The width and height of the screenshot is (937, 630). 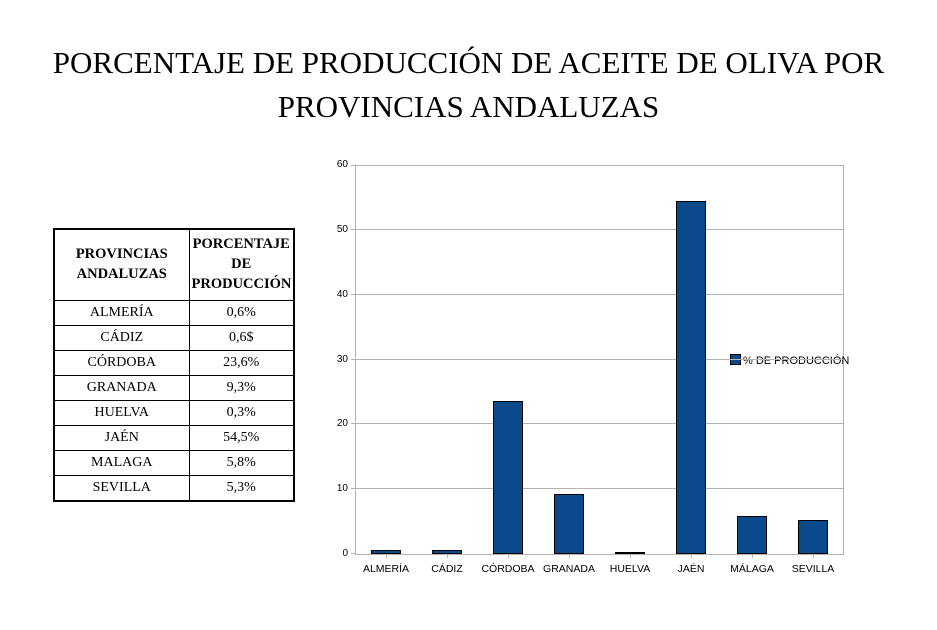 I want to click on percentage-cell: 23,6%, so click(x=241, y=363).